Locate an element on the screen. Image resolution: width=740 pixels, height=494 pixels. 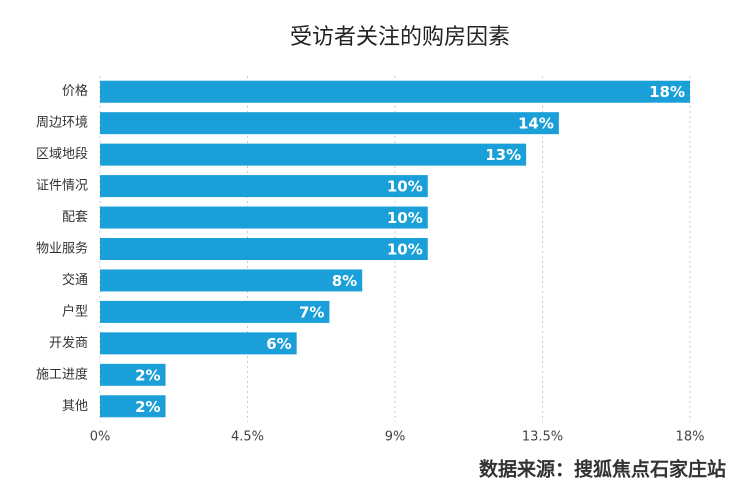
y-tick-label: 开发商 is located at coordinates (68, 343).